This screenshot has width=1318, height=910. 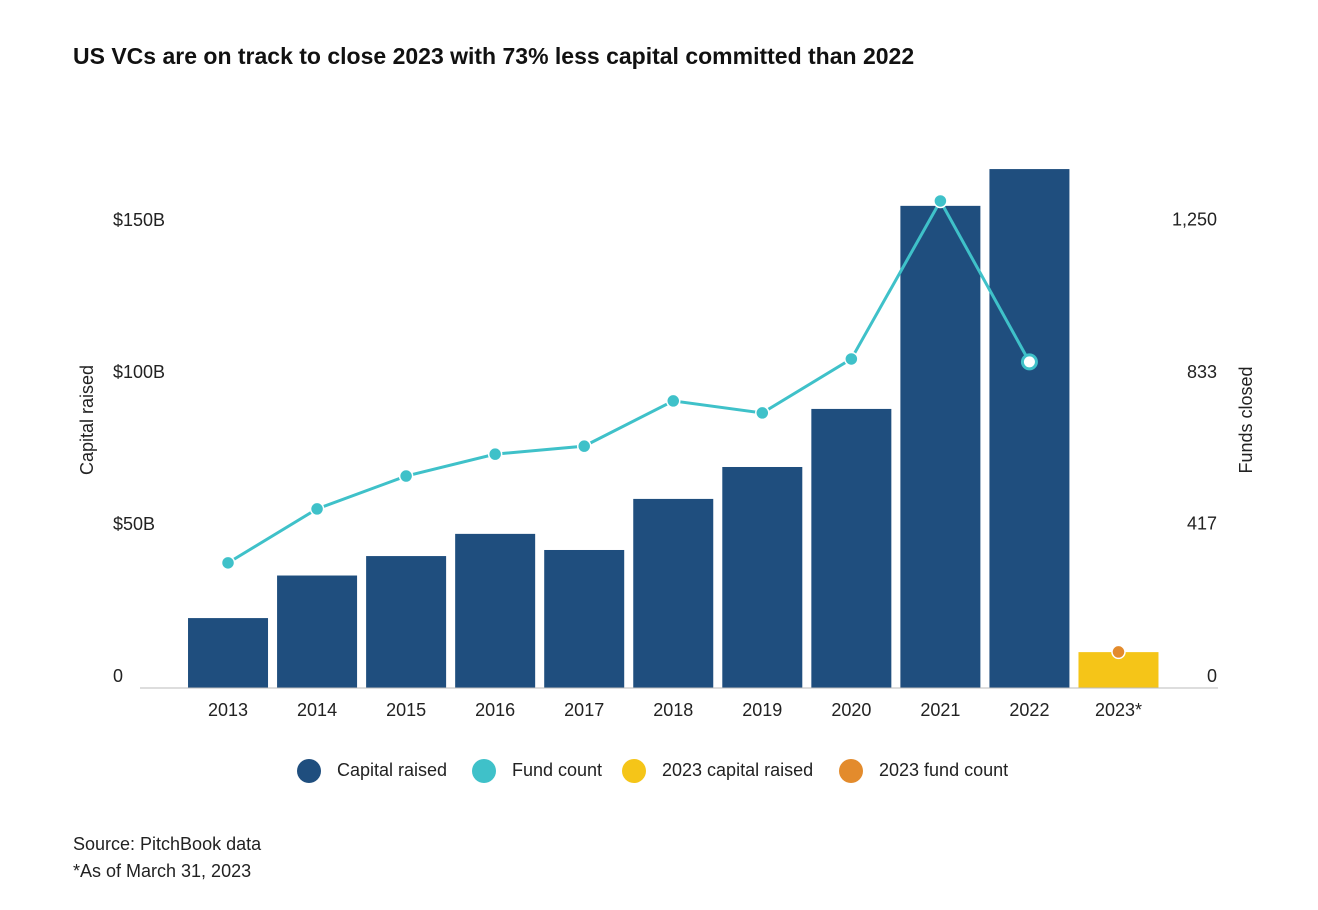 What do you see at coordinates (1246, 419) in the screenshot?
I see `y2-axis-label: Funds closed` at bounding box center [1246, 419].